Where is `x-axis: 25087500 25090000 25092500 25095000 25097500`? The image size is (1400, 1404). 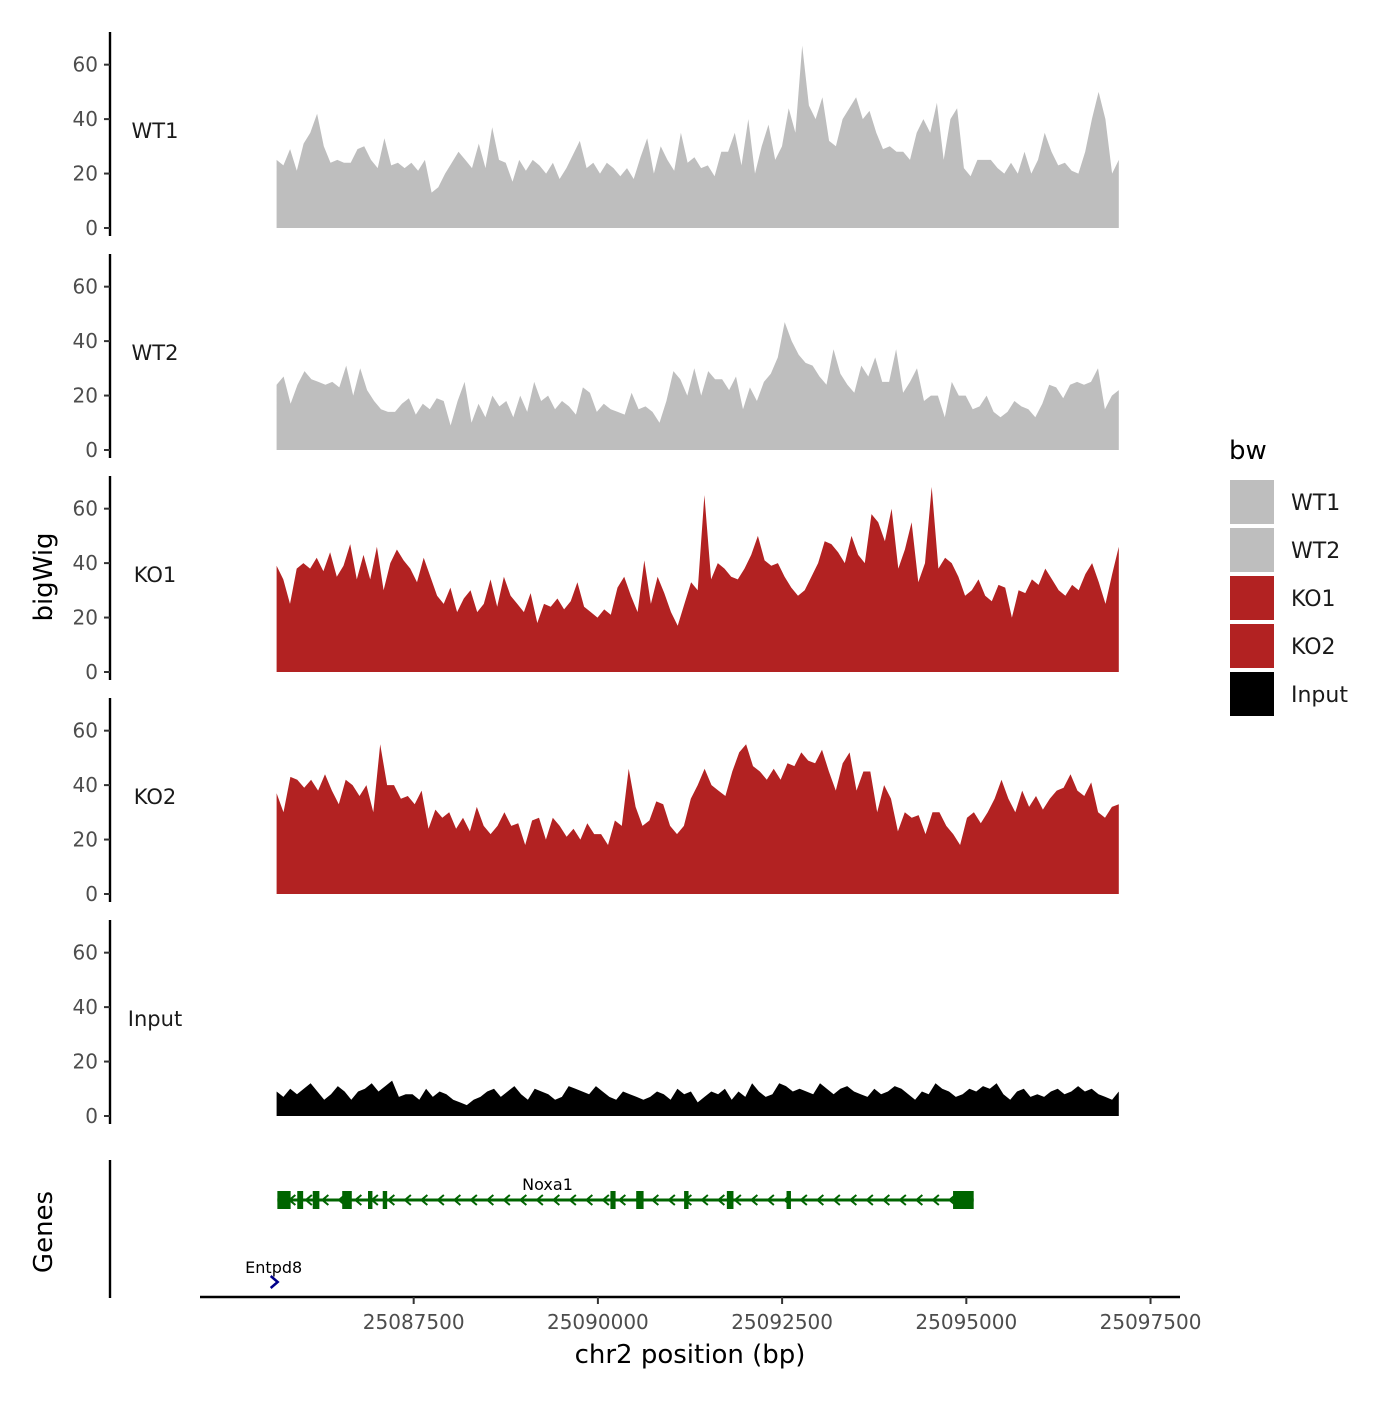
x-axis: 25087500 25090000 25092500 25095000 25097500 is located at coordinates (701, 1314).